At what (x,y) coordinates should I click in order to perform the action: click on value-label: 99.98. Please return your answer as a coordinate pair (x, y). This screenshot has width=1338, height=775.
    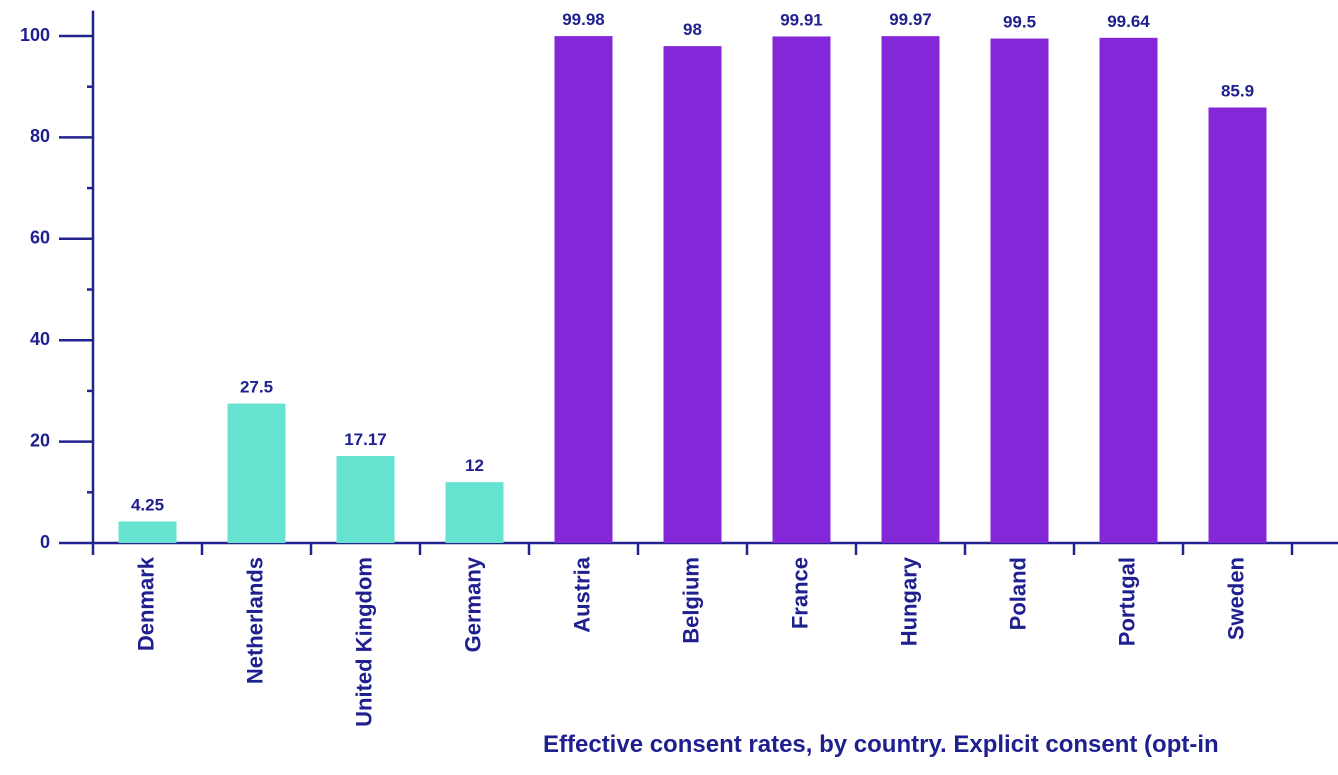
    Looking at the image, I should click on (583, 19).